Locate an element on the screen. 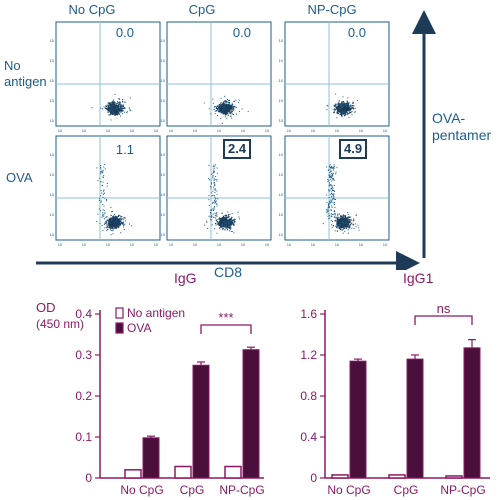  y-tick-label: 0 is located at coordinates (313, 478).